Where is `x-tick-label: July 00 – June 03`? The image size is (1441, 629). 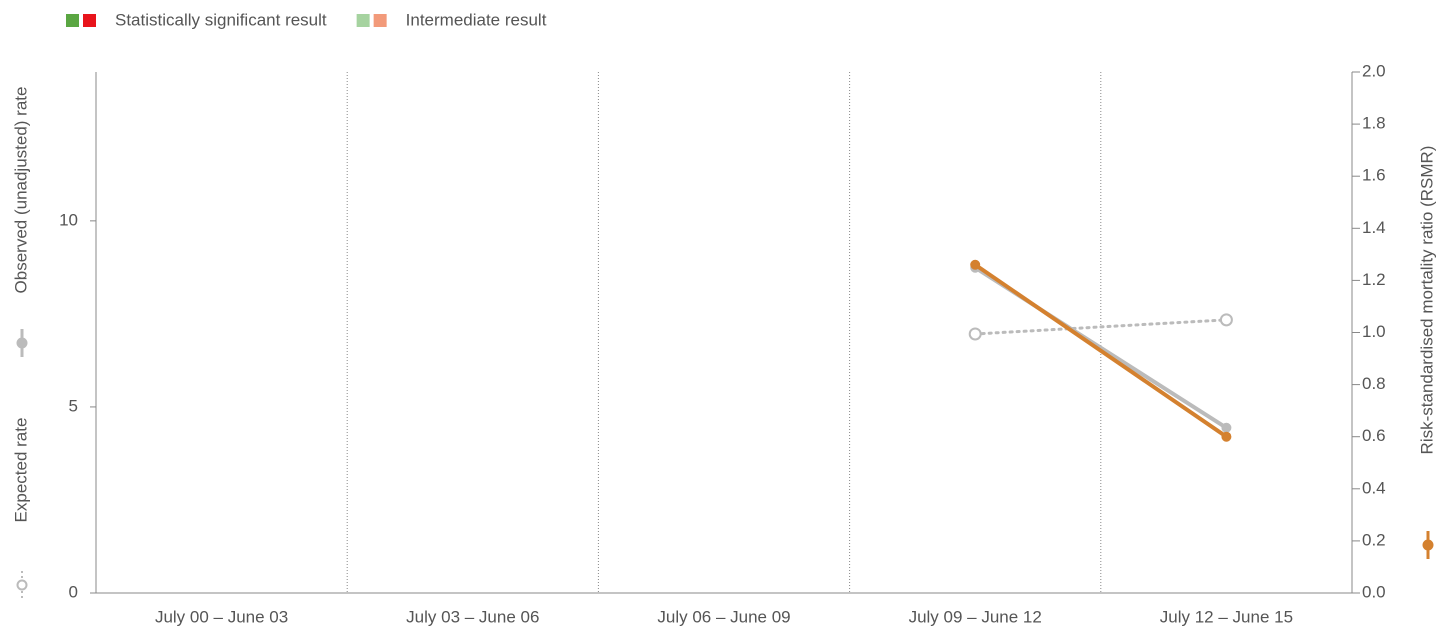 x-tick-label: July 00 – June 03 is located at coordinates (221, 616).